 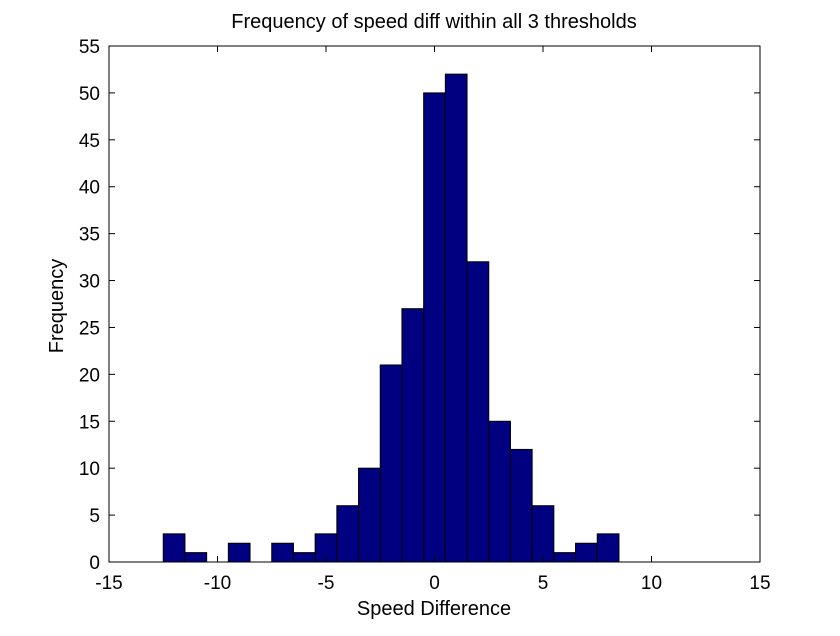 What do you see at coordinates (89, 47) in the screenshot?
I see `y-tick-label: 55` at bounding box center [89, 47].